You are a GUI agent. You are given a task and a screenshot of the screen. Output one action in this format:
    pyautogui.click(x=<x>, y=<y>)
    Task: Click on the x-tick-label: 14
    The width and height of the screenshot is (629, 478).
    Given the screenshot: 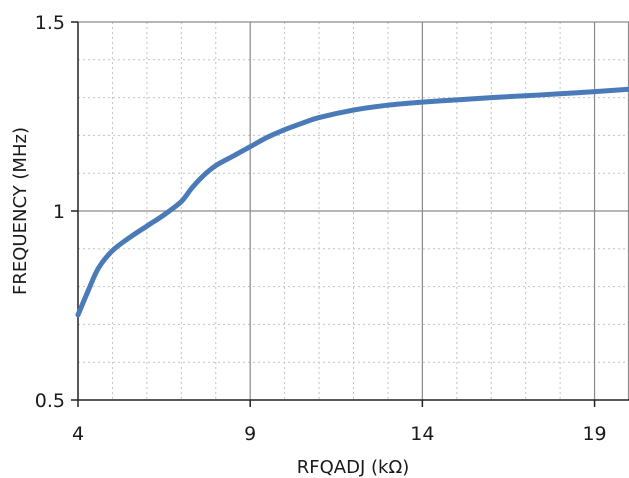 What is the action you would take?
    pyautogui.click(x=422, y=434)
    